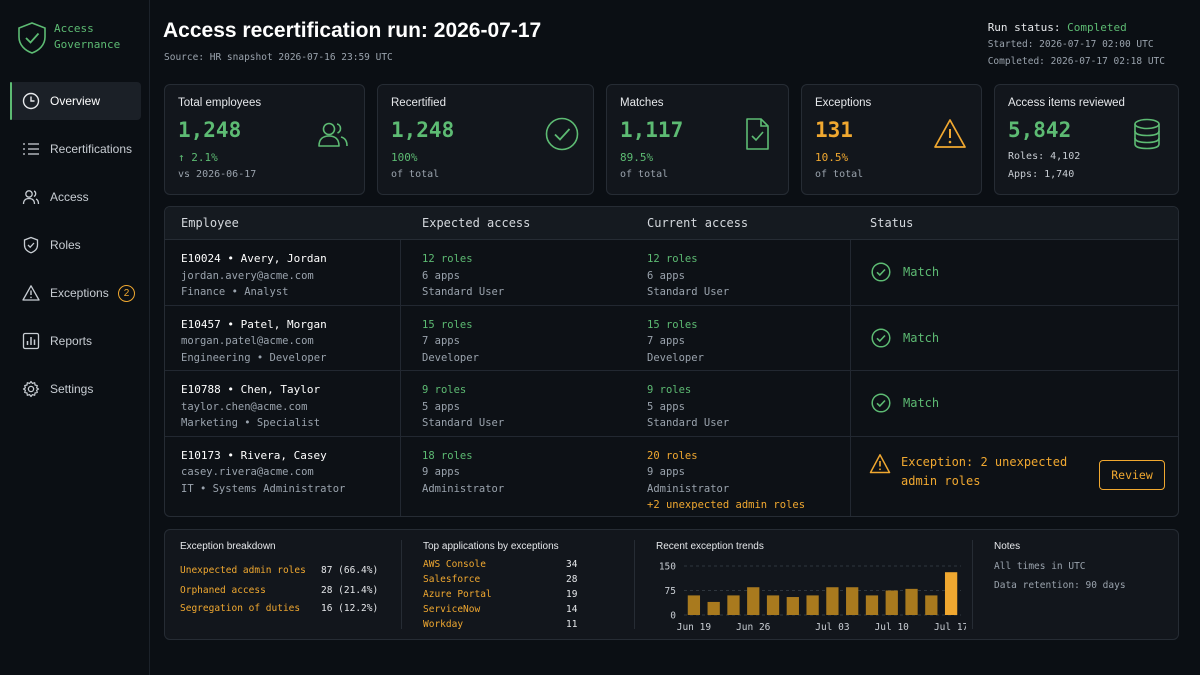 The image size is (1200, 675). Describe the element at coordinates (984, 461) in the screenshot. I see `status-label-line1: Exception: 2 unexpected` at that location.